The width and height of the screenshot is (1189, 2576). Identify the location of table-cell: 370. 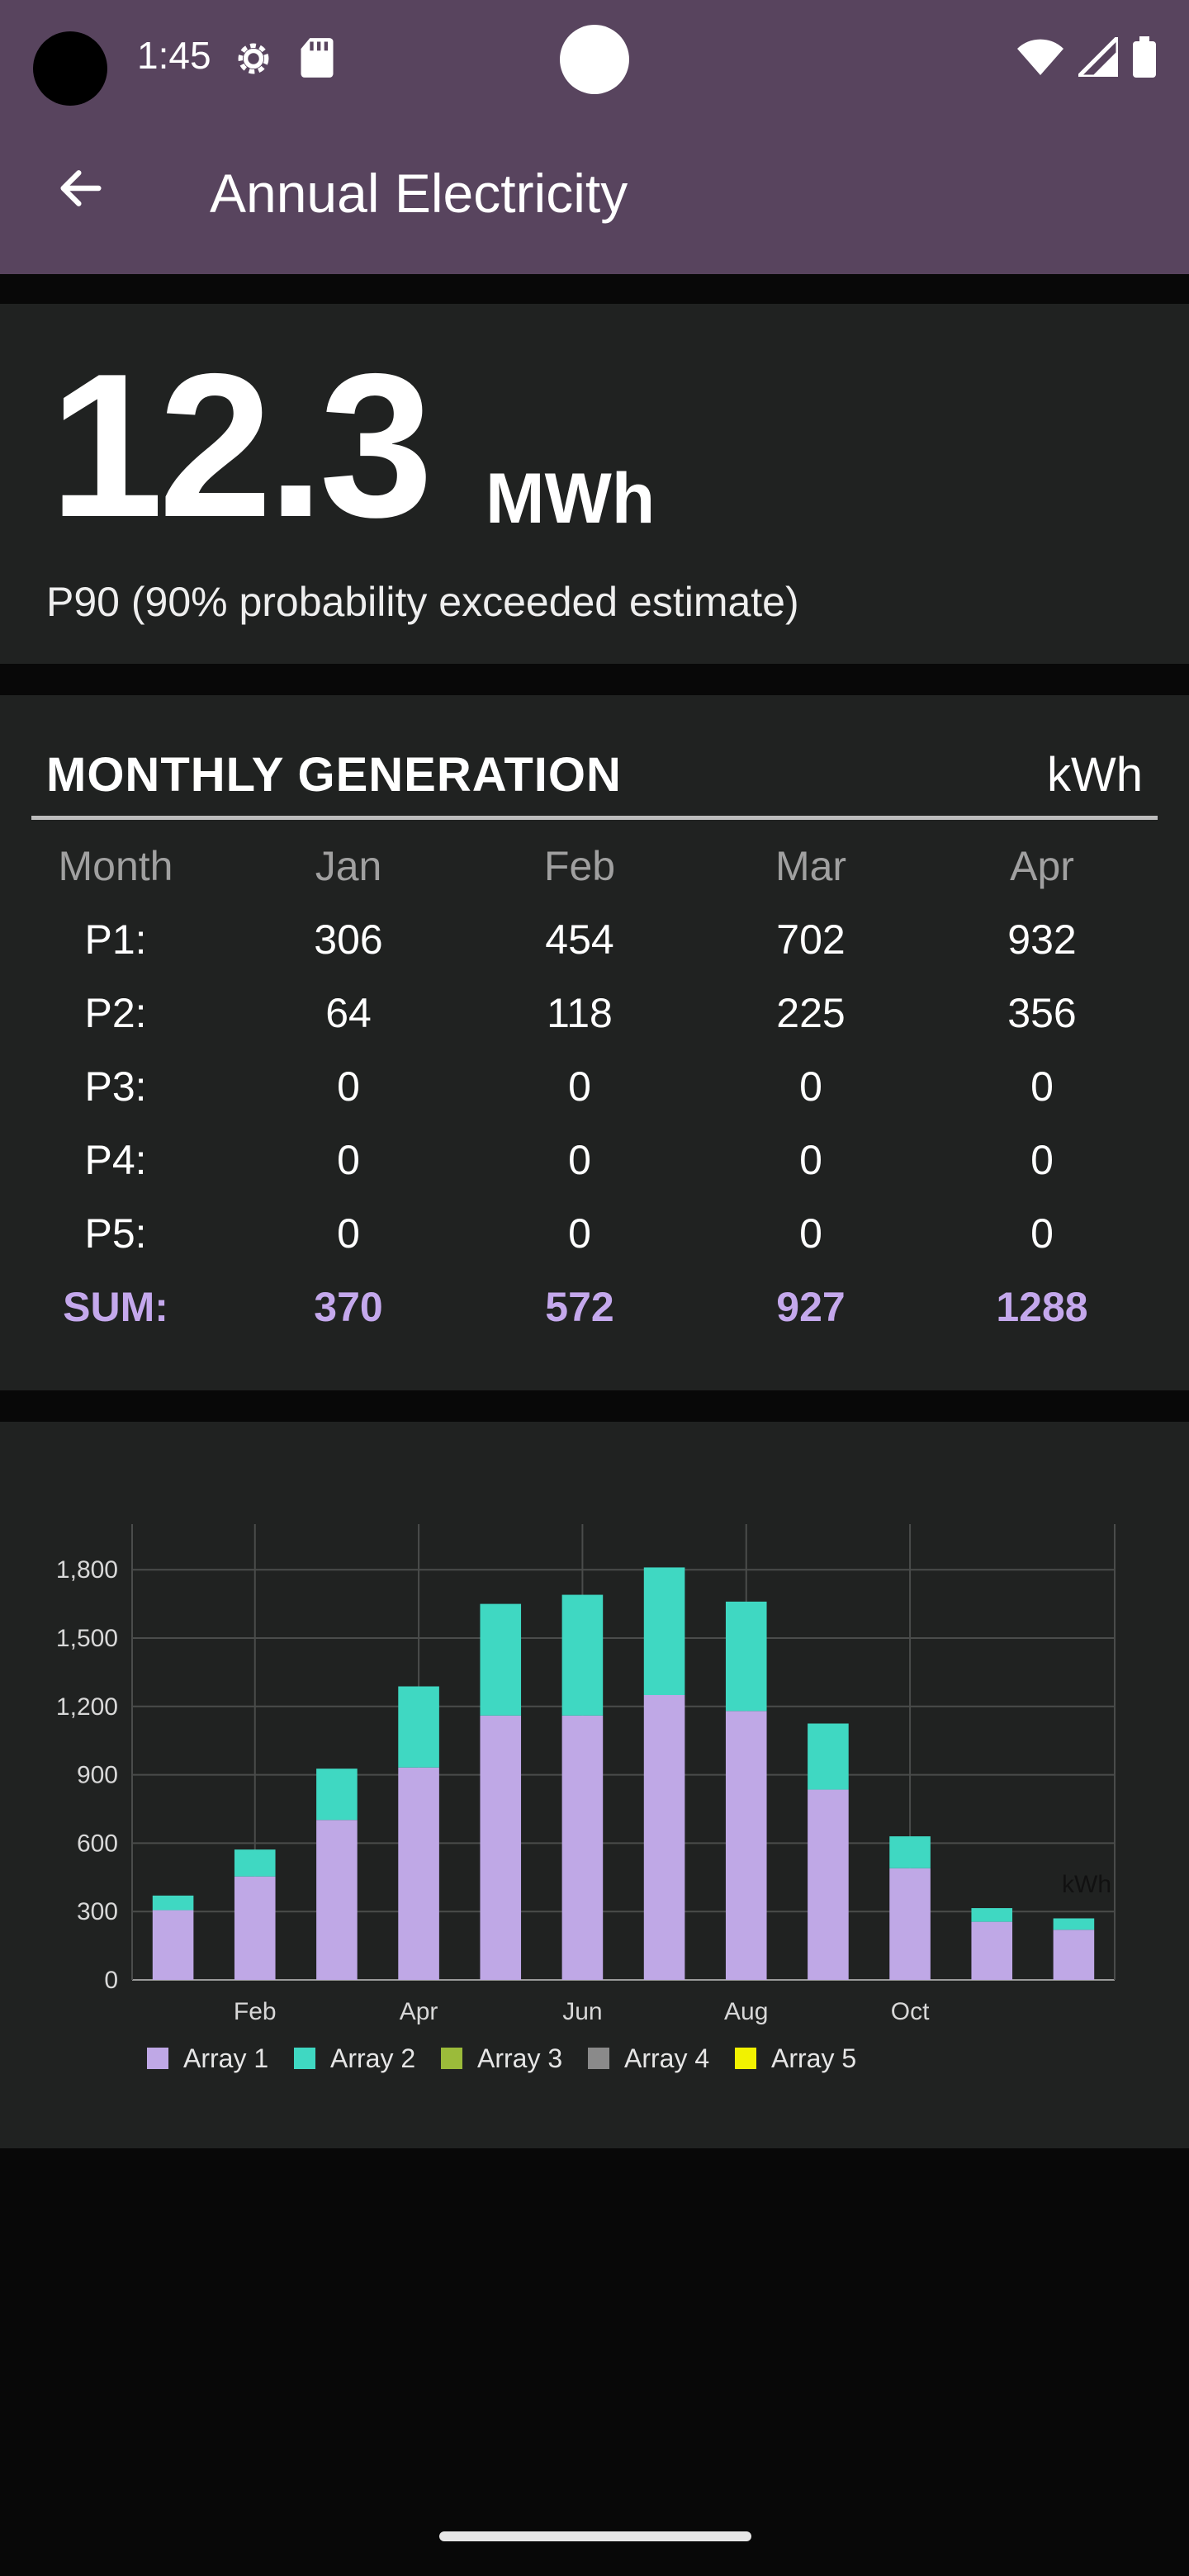
(348, 1307).